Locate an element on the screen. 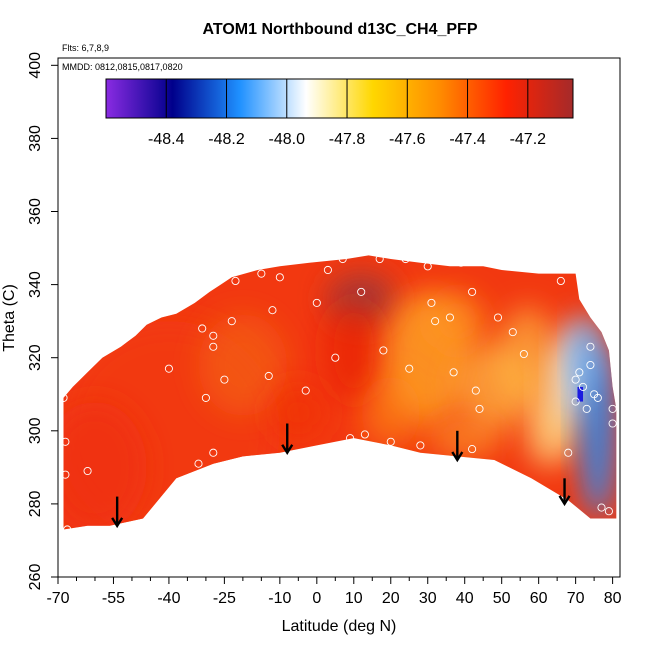  y-axis: 260 280 300 320 340 360 380 400 is located at coordinates (42, 321).